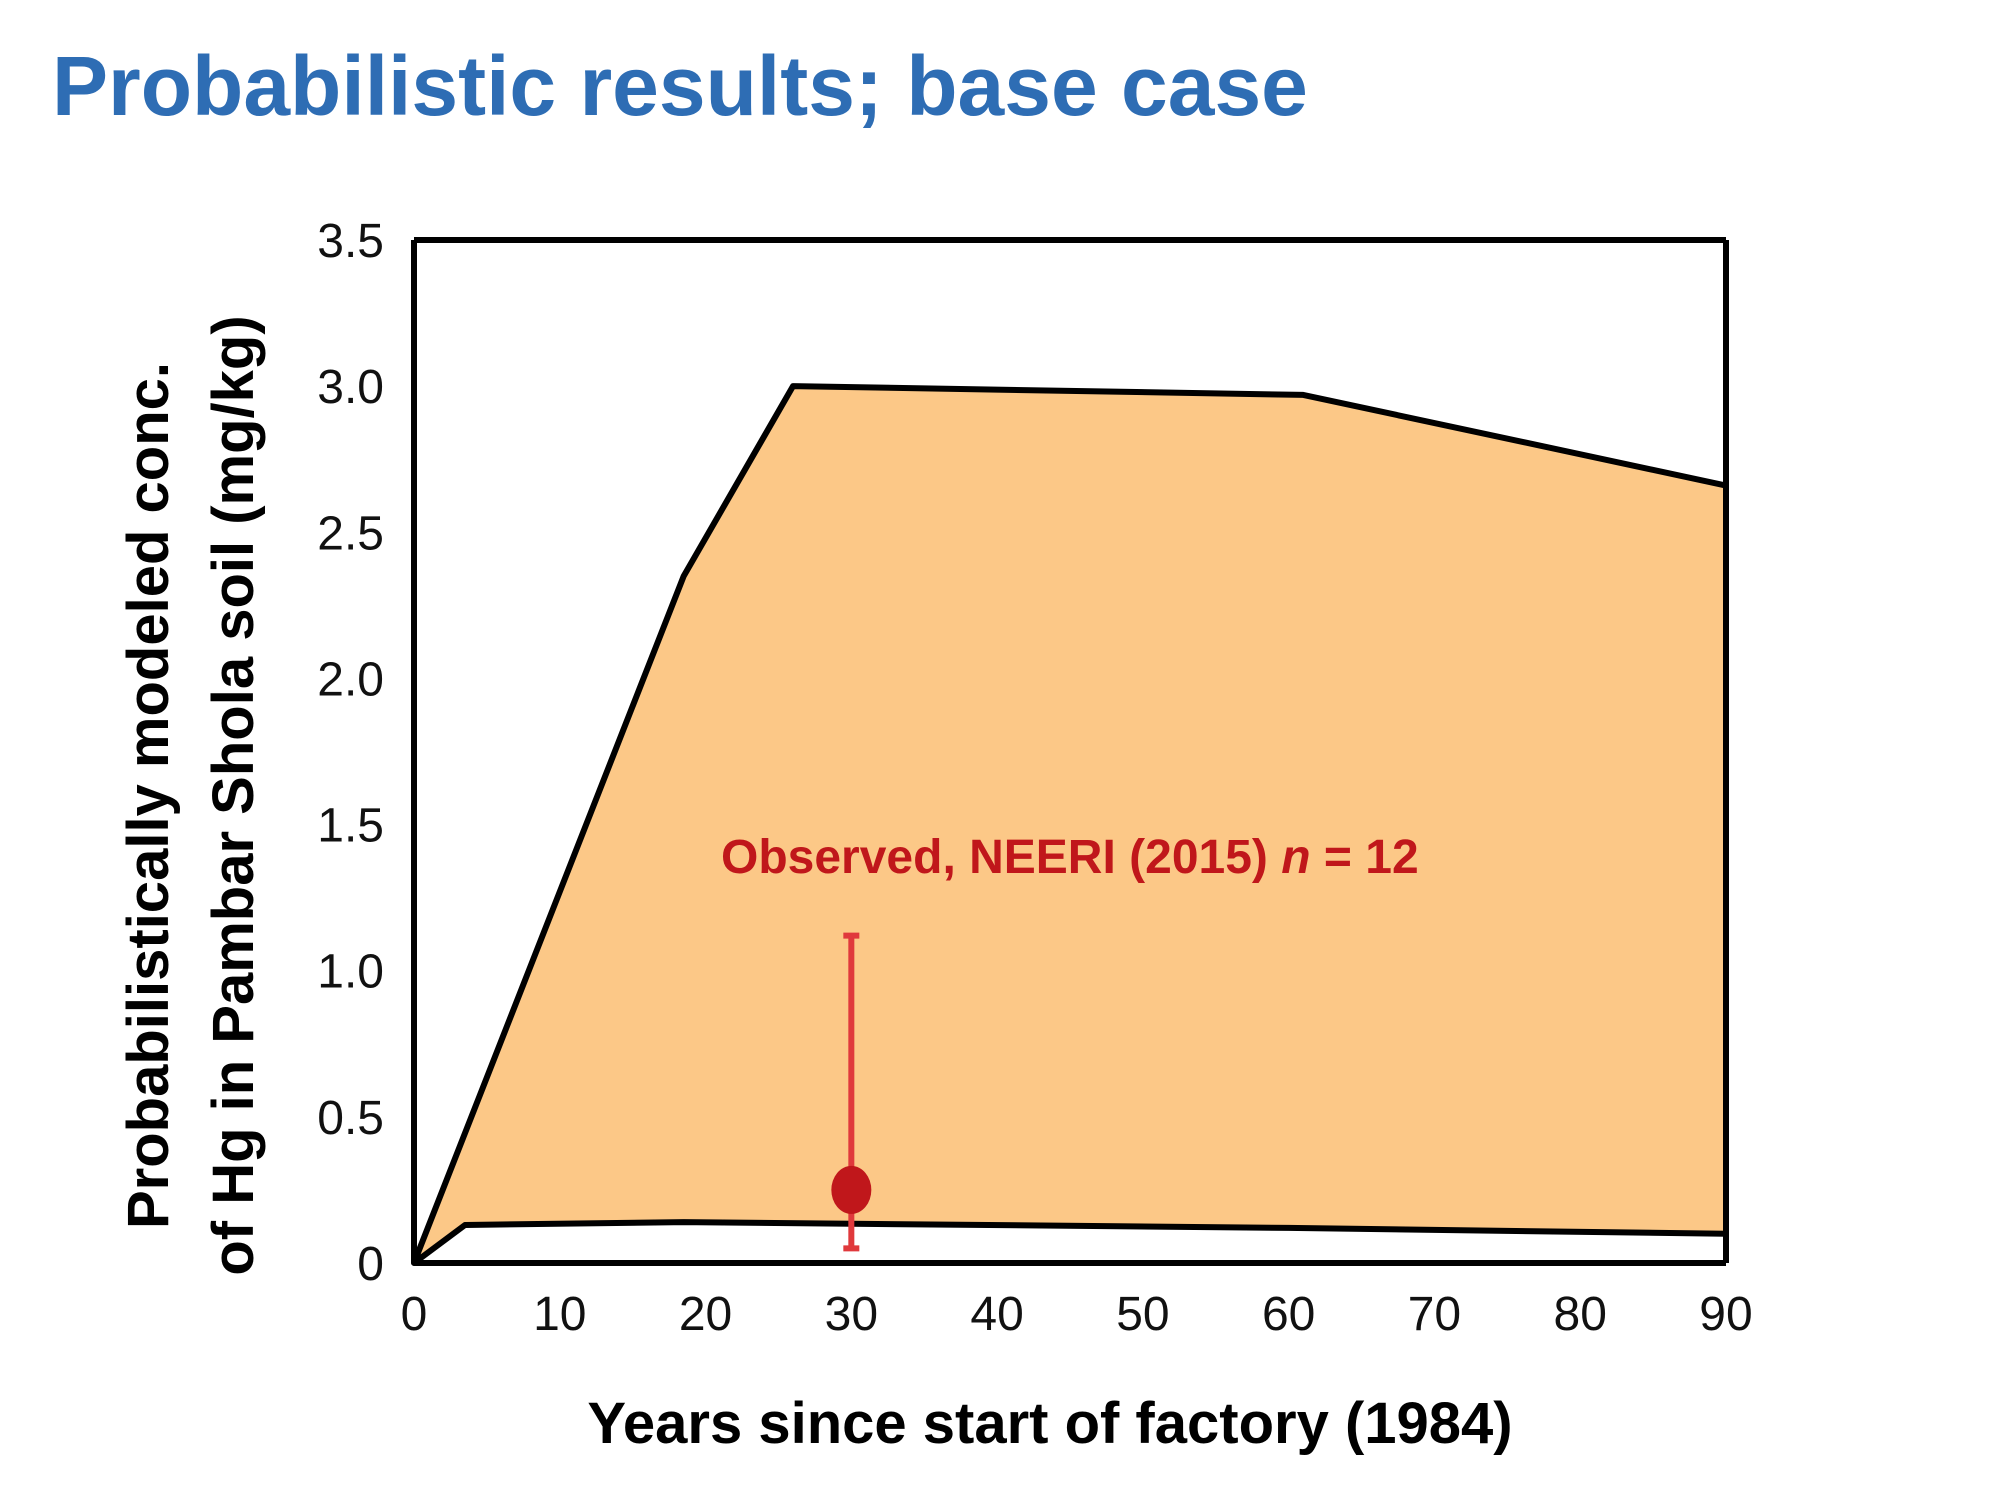 The height and width of the screenshot is (1500, 2000). What do you see at coordinates (350, 533) in the screenshot?
I see `y-tick-label: 2.5` at bounding box center [350, 533].